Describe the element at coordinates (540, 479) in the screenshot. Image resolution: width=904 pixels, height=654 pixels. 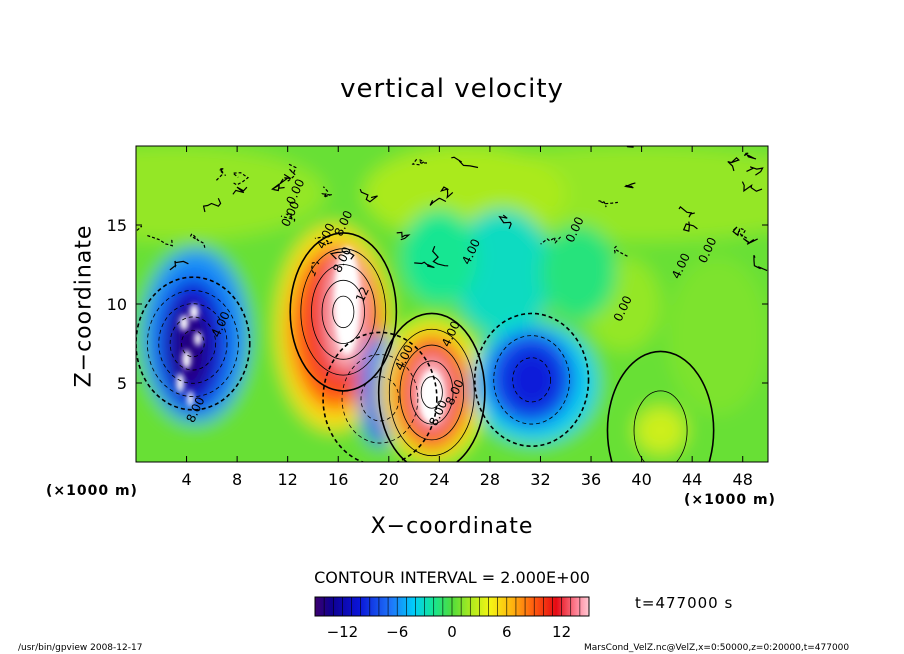
I see `x-tick-label-32: 32` at that location.